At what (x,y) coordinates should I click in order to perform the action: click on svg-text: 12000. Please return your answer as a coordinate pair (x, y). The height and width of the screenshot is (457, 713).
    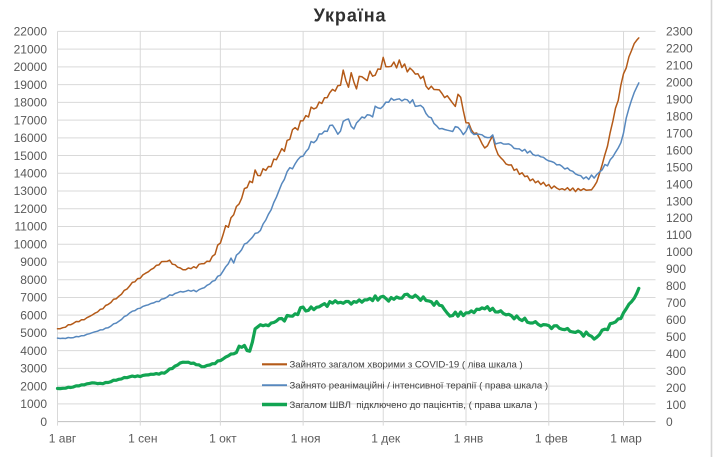
    Looking at the image, I should click on (31, 209).